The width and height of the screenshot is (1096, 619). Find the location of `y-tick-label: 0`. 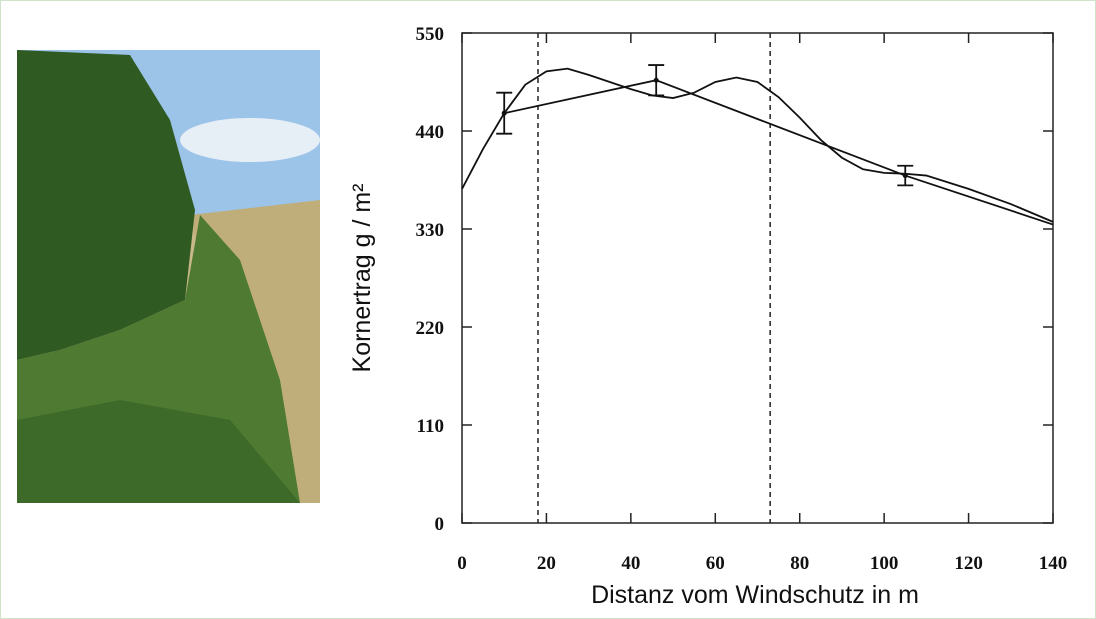

y-tick-label: 0 is located at coordinates (440, 524).